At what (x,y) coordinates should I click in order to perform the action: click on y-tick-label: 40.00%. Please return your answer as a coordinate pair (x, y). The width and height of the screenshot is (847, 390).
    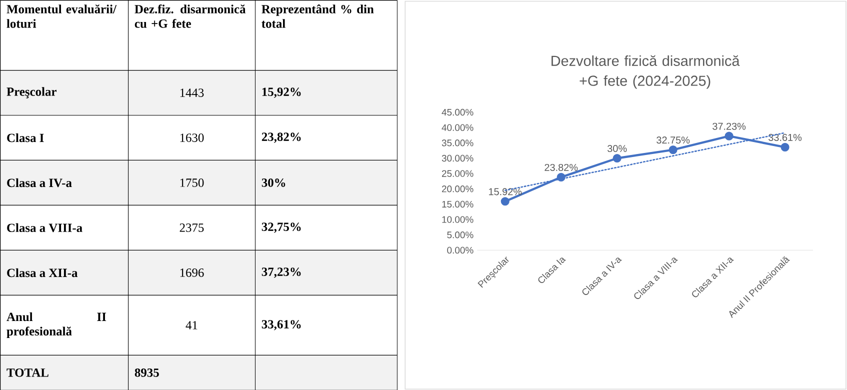
    Looking at the image, I should click on (458, 127).